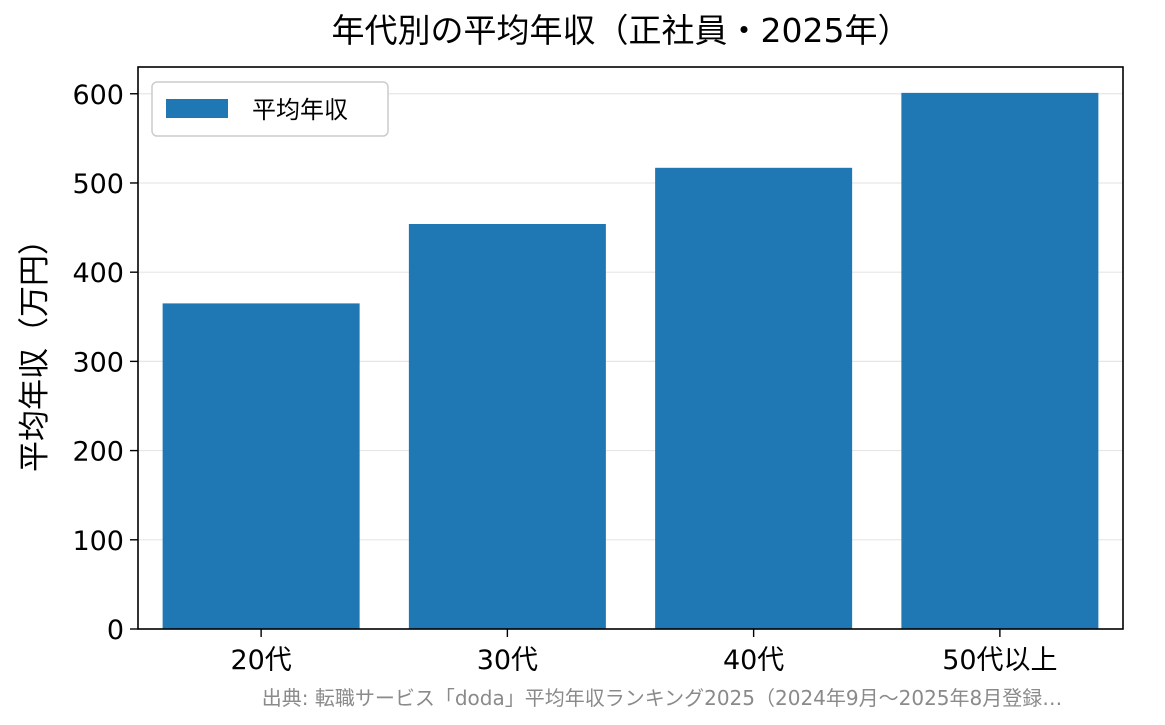  What do you see at coordinates (98, 273) in the screenshot?
I see `y-tick-label: 400` at bounding box center [98, 273].